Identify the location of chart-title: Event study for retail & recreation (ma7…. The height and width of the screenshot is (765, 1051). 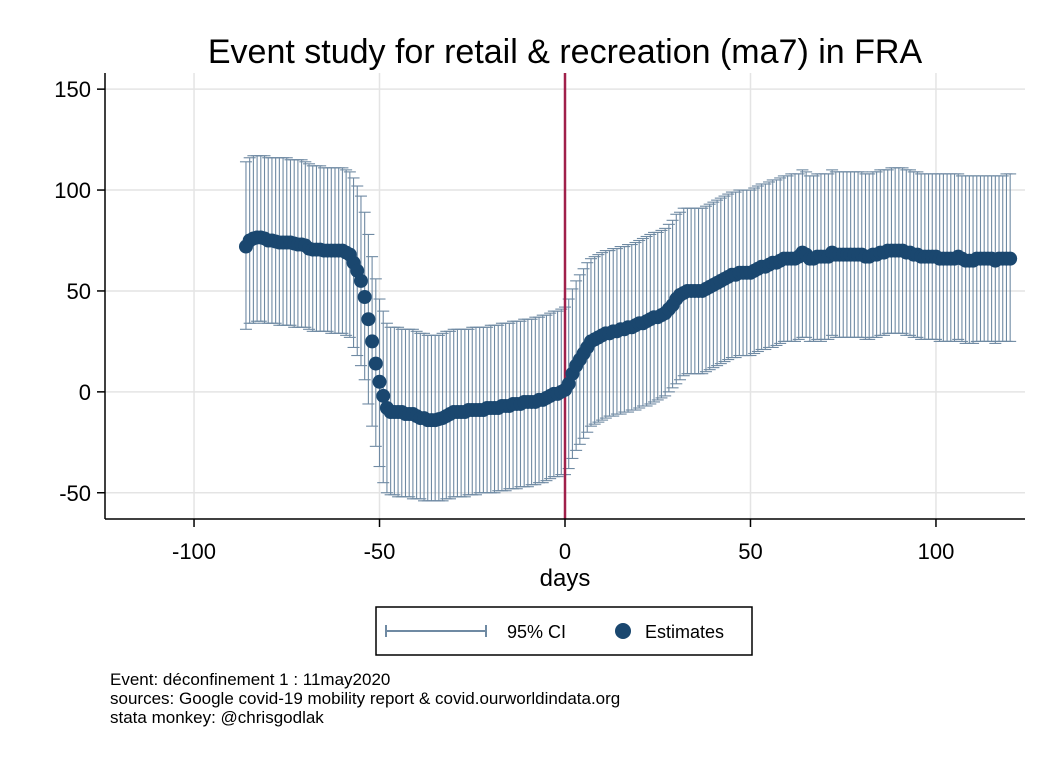
(565, 52).